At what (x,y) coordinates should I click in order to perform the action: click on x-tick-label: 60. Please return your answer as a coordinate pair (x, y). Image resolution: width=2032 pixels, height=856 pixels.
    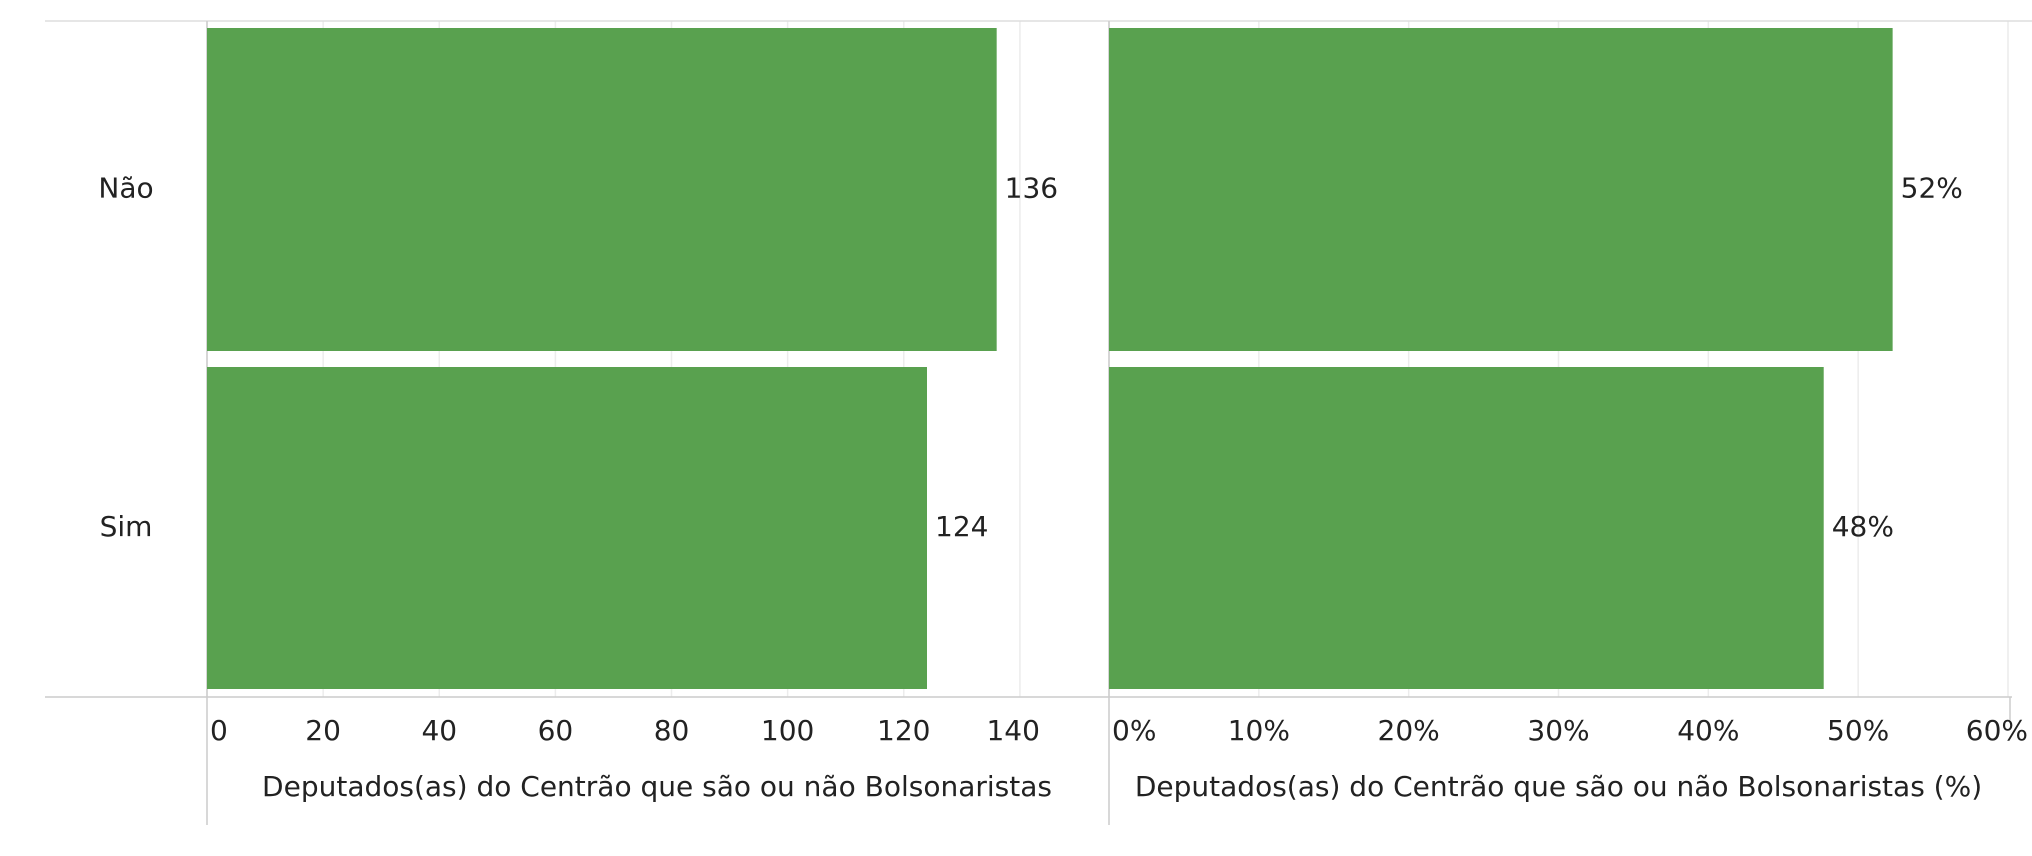
    Looking at the image, I should click on (556, 730).